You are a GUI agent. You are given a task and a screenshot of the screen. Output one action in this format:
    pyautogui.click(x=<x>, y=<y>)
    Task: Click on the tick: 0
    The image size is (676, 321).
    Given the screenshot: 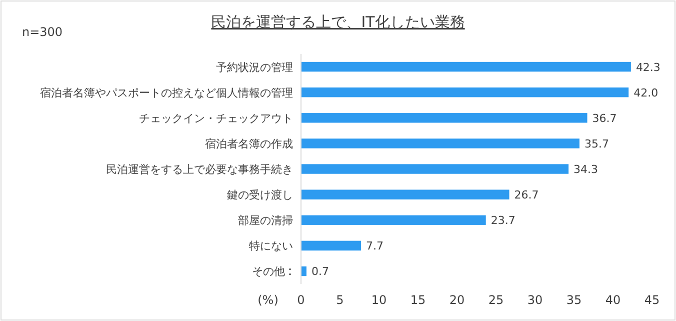 What is the action you would take?
    pyautogui.click(x=301, y=300)
    